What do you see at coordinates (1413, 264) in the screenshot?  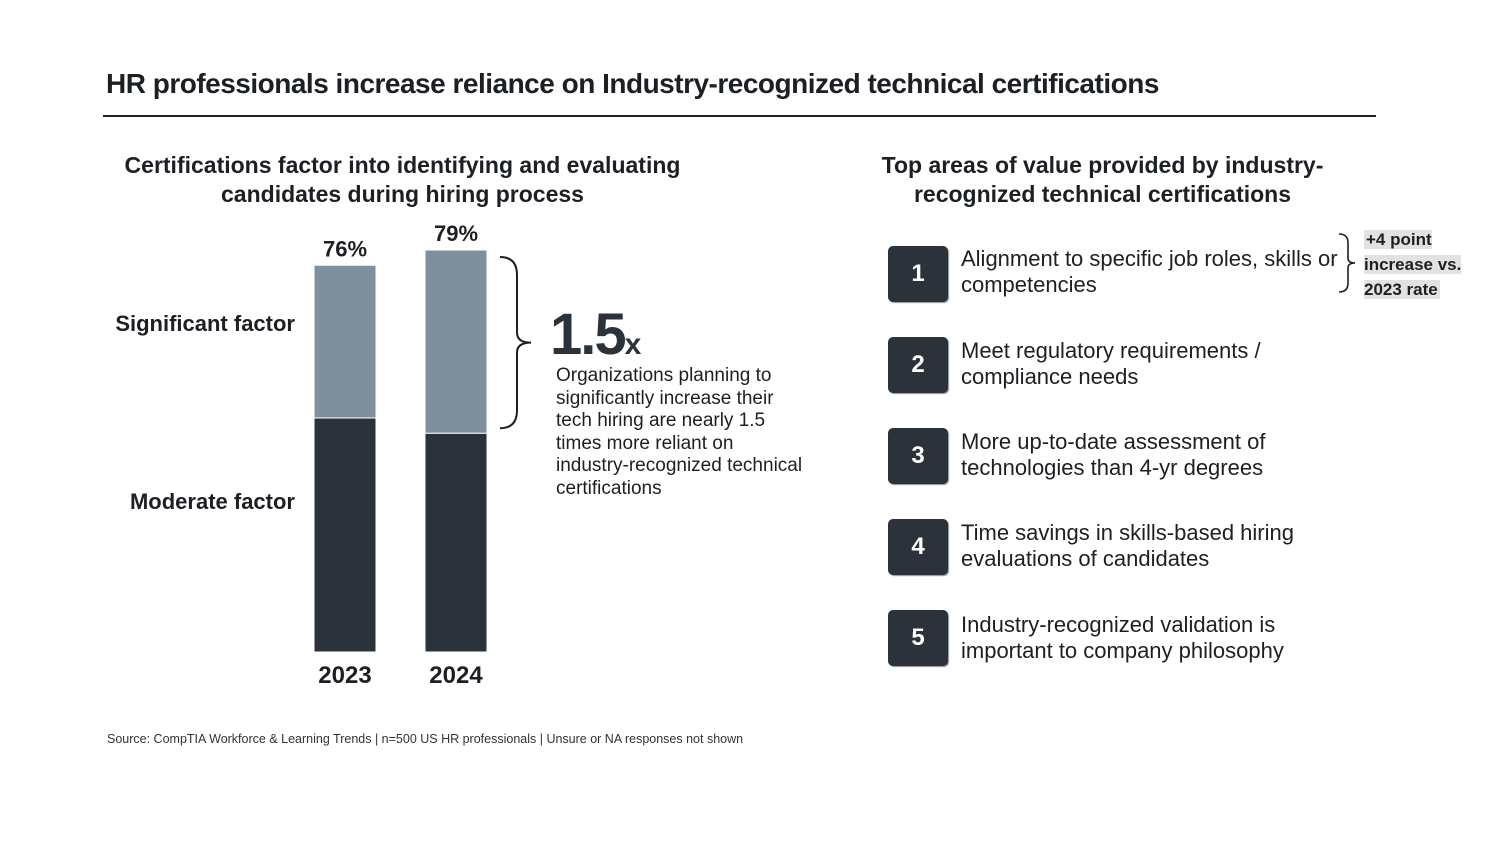 I see `increase-note-text: +4 point increase vs. 2023 rate` at bounding box center [1413, 264].